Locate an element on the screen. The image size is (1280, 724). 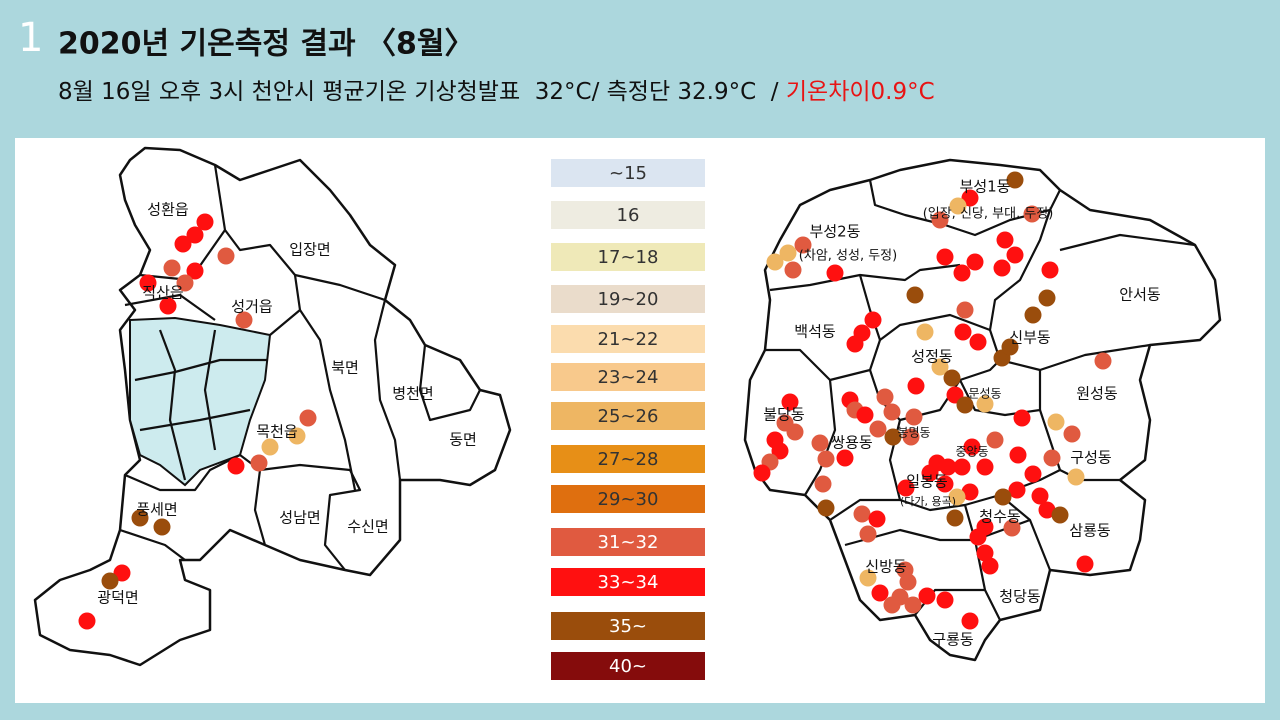
region-label: 부성1동 is located at coordinates (985, 187).